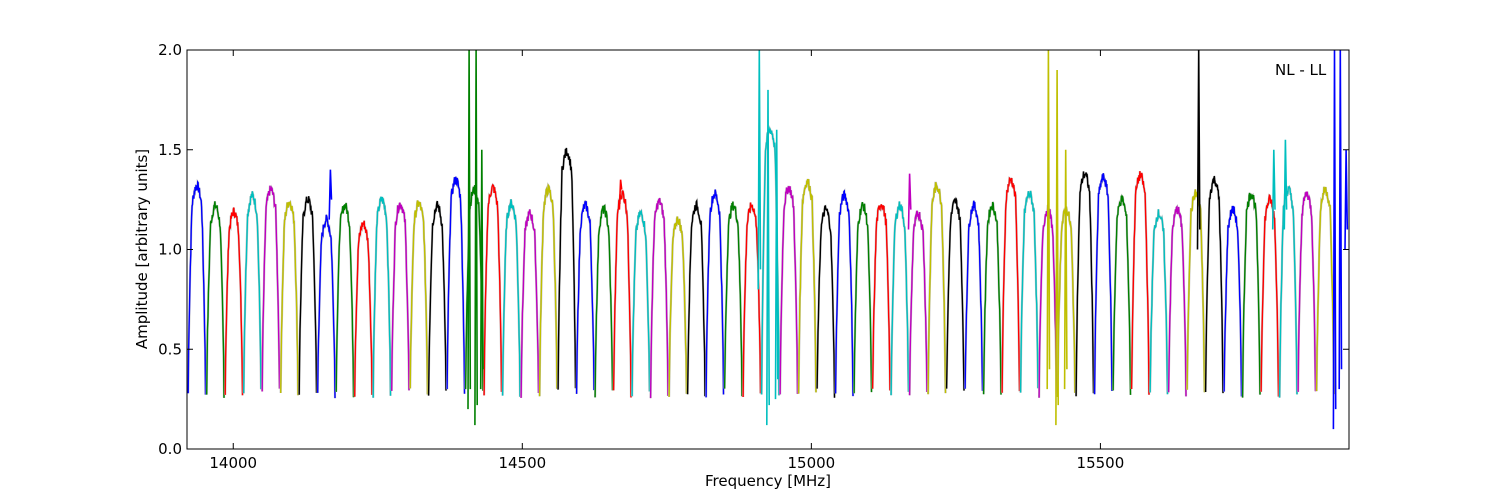  Describe the element at coordinates (768, 481) in the screenshot. I see `x-axis-label: Frequency [MHz]` at that location.